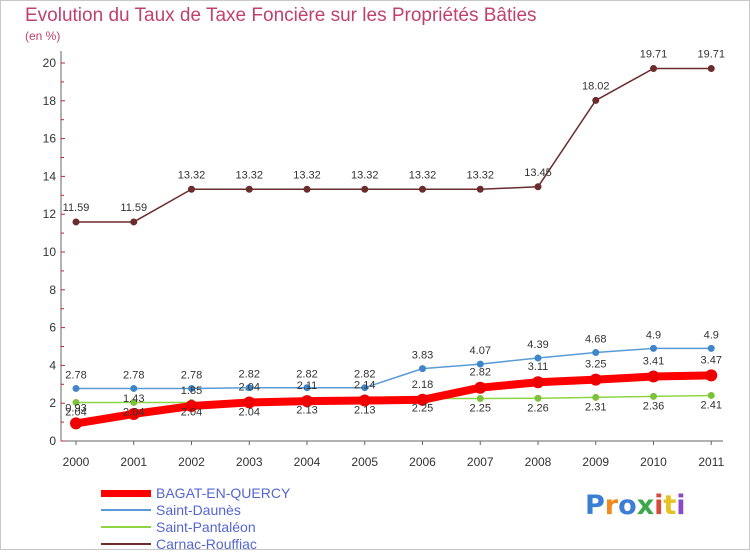 This screenshot has height=553, width=750. I want to click on x-tick-label: 2004, so click(307, 462).